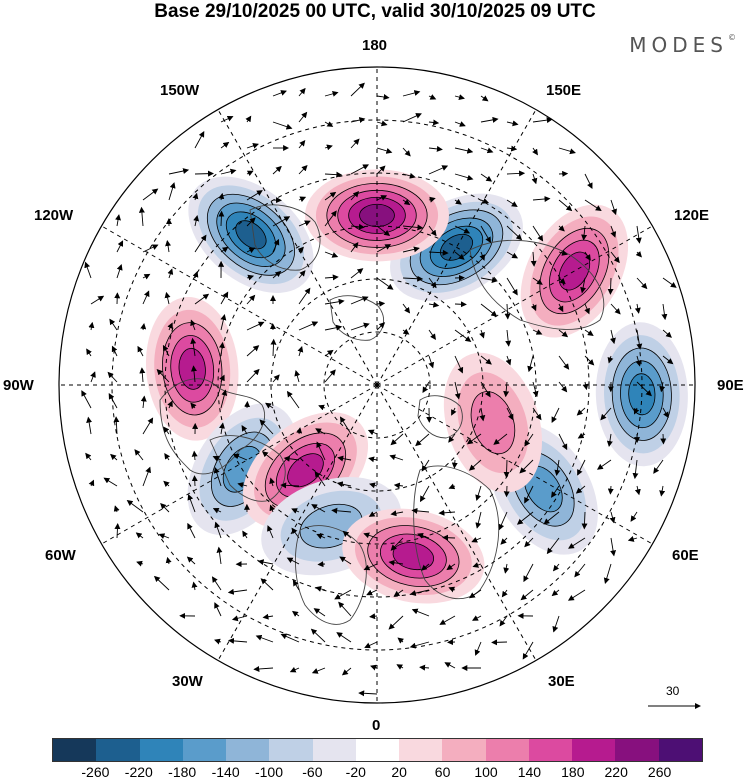 This screenshot has width=750, height=783. What do you see at coordinates (573, 772) in the screenshot?
I see `colorbar-tick-11: 180` at bounding box center [573, 772].